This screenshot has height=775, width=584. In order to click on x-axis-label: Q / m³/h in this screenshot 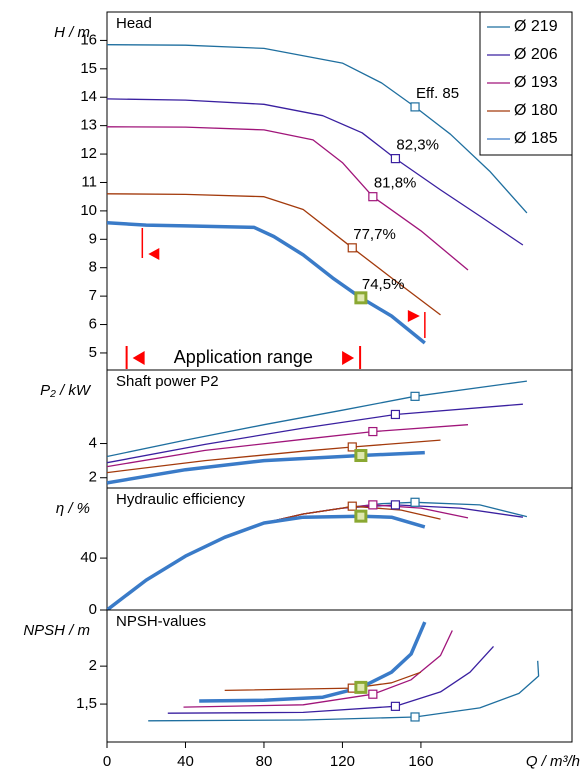, I will do `click(553, 761)`.